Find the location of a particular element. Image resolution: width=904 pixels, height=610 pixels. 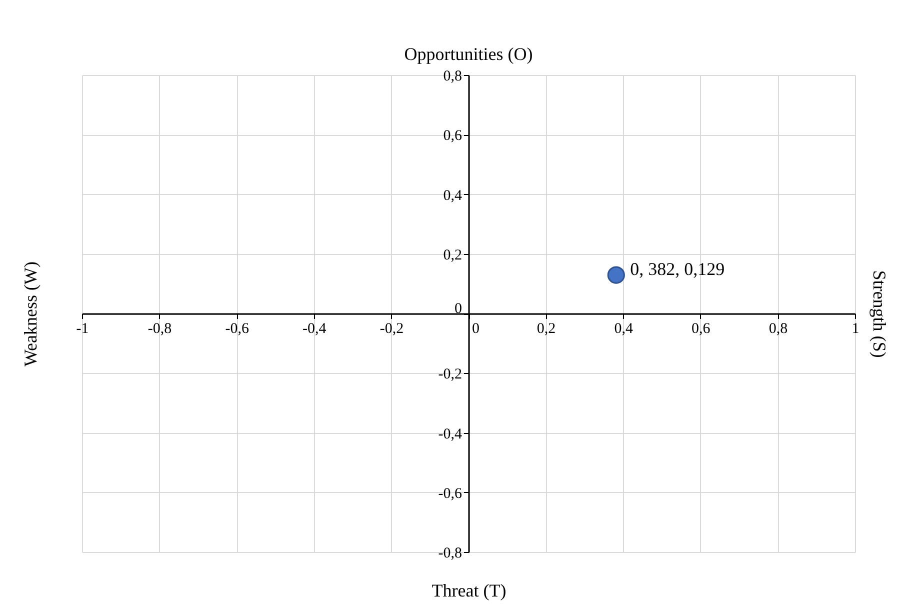

x-tick-label: 0 is located at coordinates (476, 329).